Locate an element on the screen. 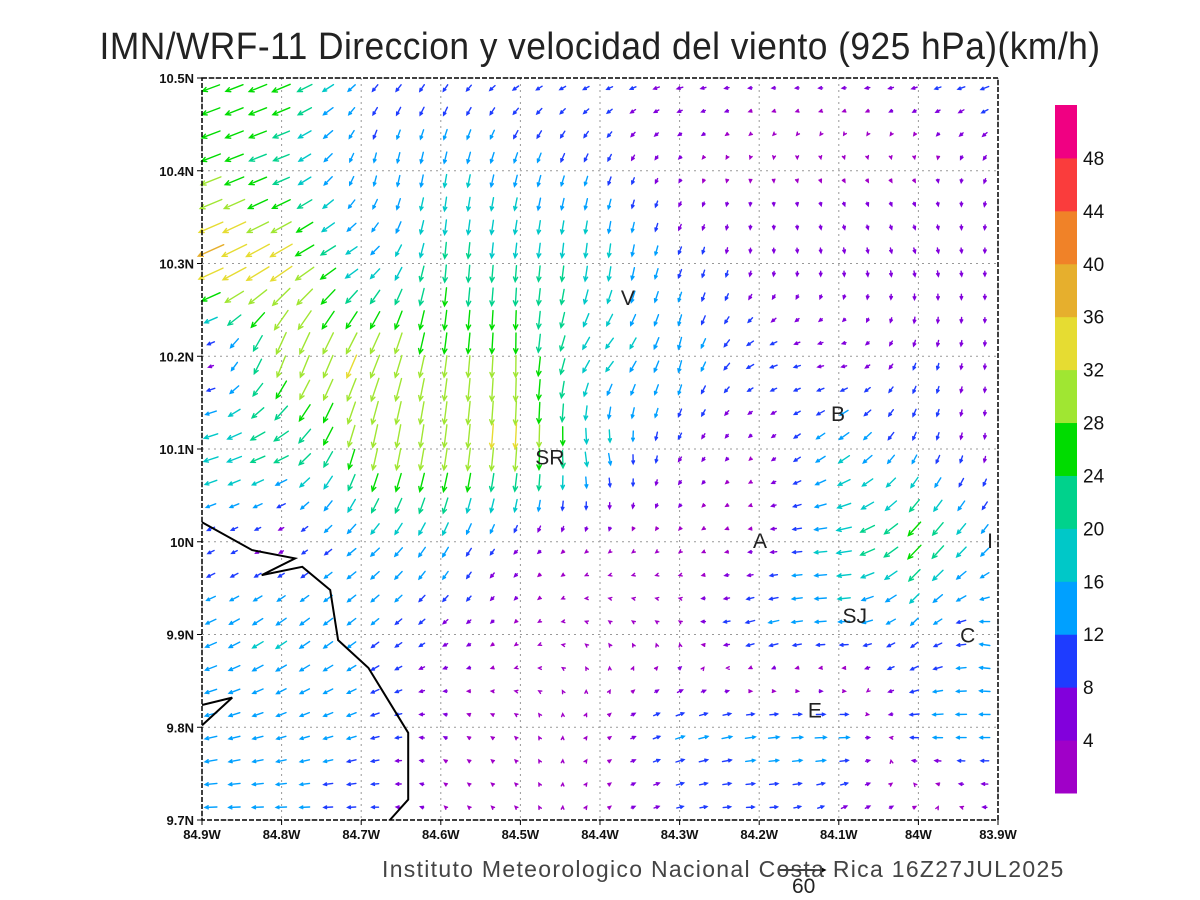 This screenshot has width=1200, height=900. city-label: E is located at coordinates (815, 711).